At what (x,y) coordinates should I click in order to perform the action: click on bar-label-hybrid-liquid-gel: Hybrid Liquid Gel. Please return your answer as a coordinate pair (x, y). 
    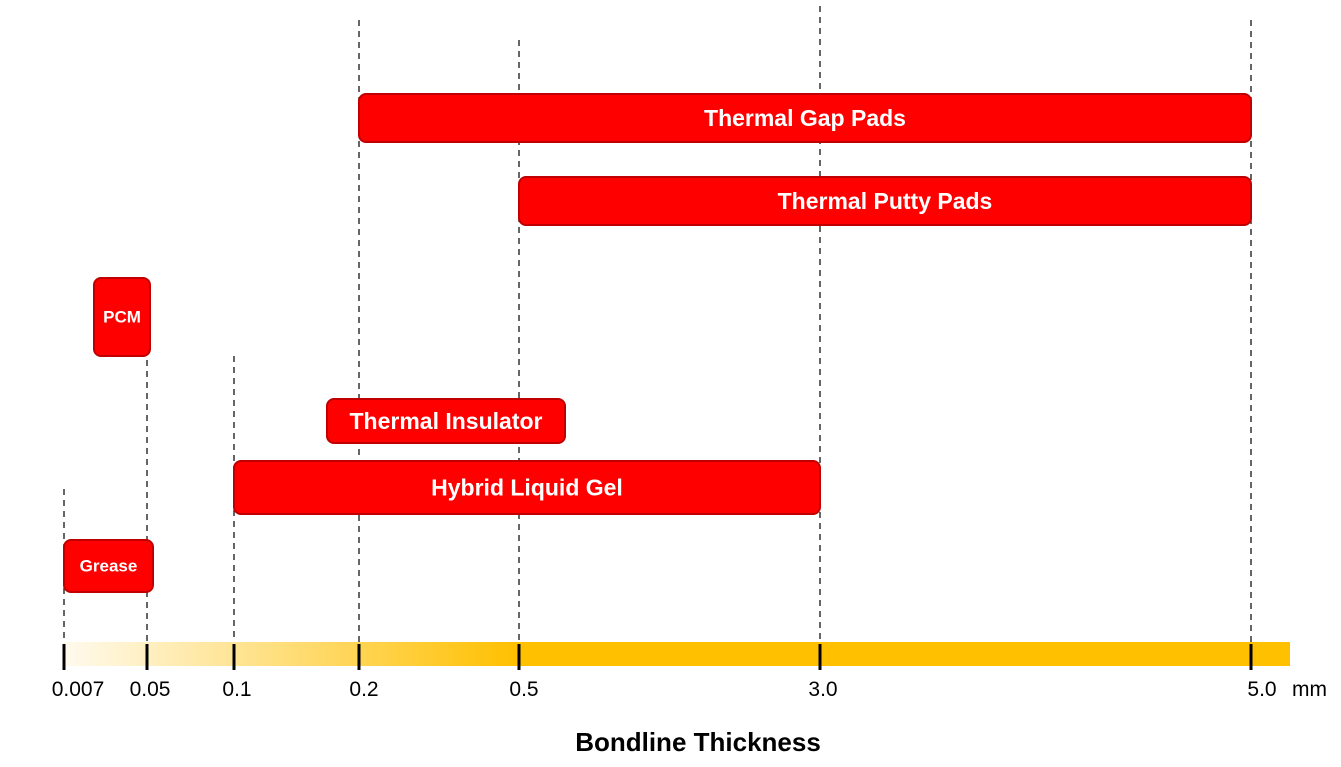
    Looking at the image, I should click on (527, 488).